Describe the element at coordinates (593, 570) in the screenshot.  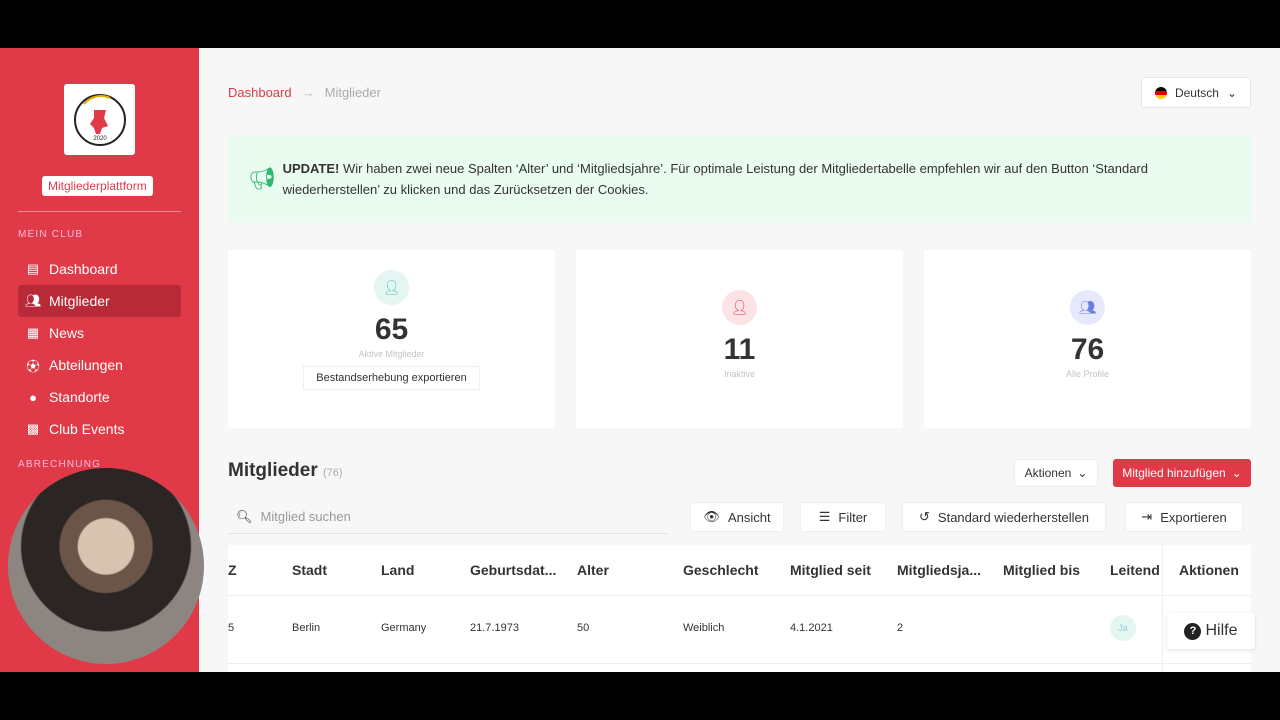
I see `column-header: Alter` at that location.